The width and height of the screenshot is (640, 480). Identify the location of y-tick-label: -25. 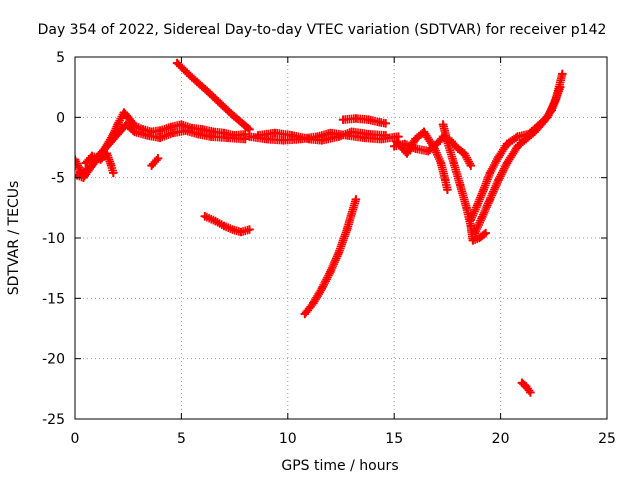
(53, 420).